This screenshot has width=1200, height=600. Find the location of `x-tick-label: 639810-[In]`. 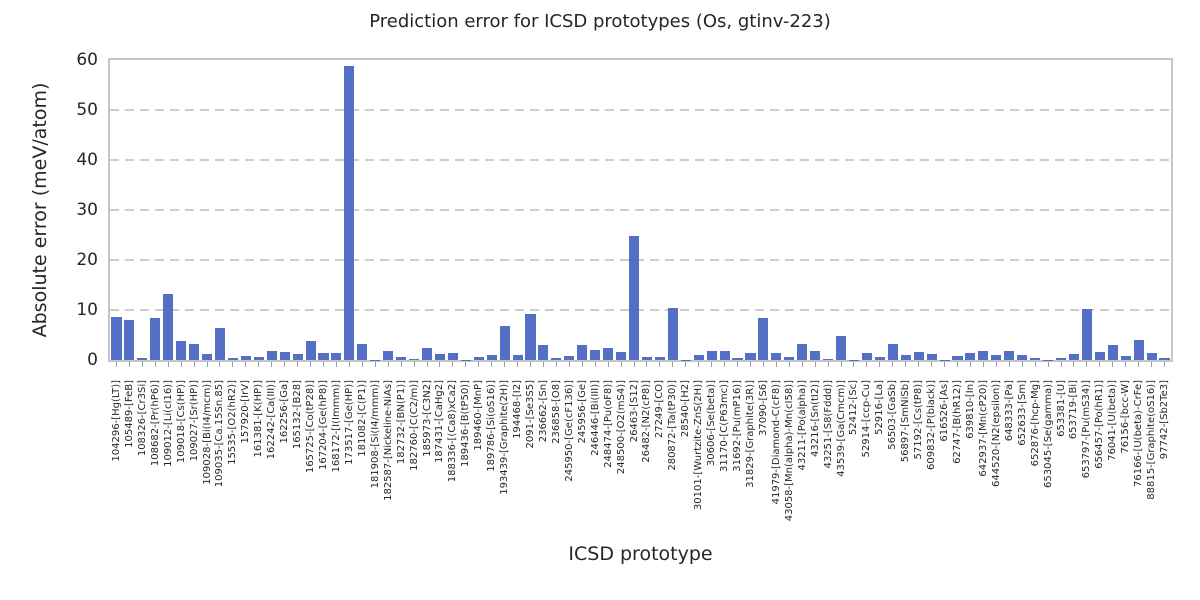

x-tick-label: 639810-[In] is located at coordinates (970, 409).